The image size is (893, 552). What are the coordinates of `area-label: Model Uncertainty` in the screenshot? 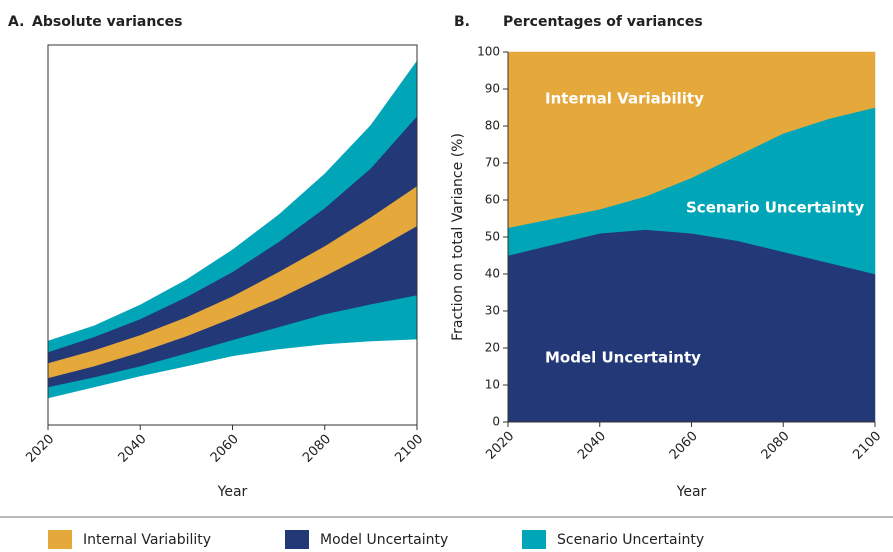 It's located at (623, 358).